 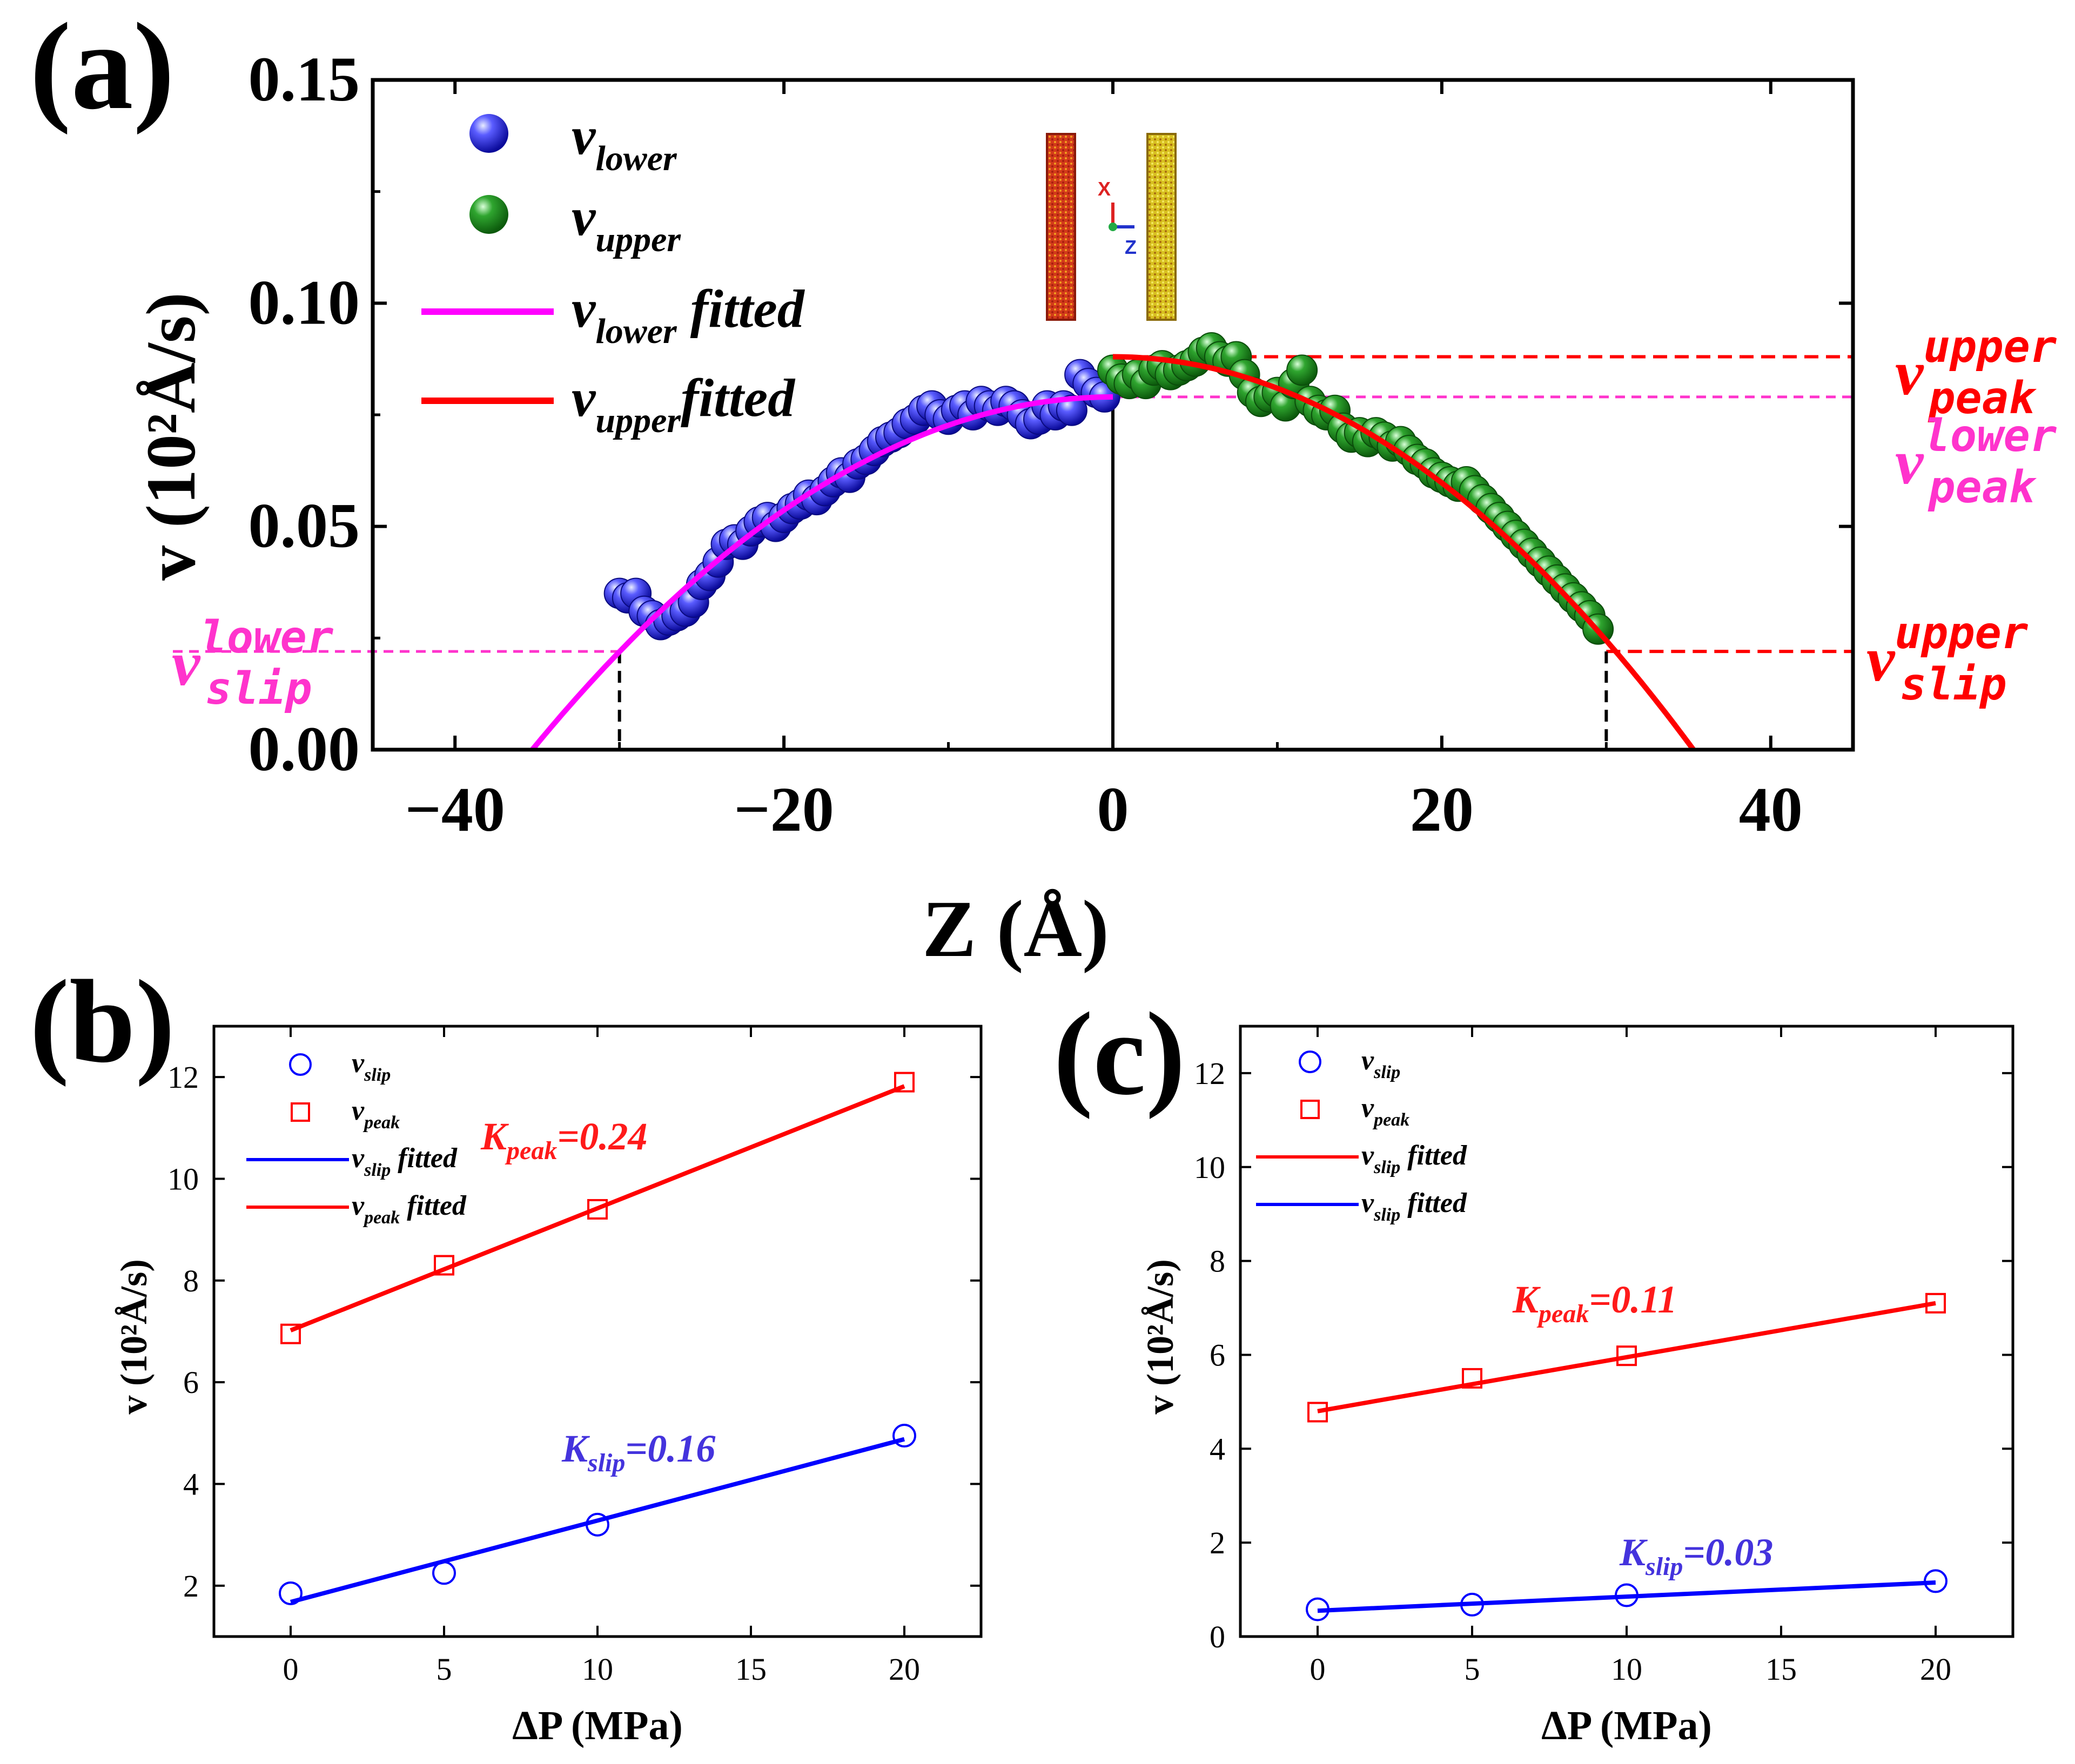 I want to click on legend-label: vpeak fitted, so click(x=410, y=1209).